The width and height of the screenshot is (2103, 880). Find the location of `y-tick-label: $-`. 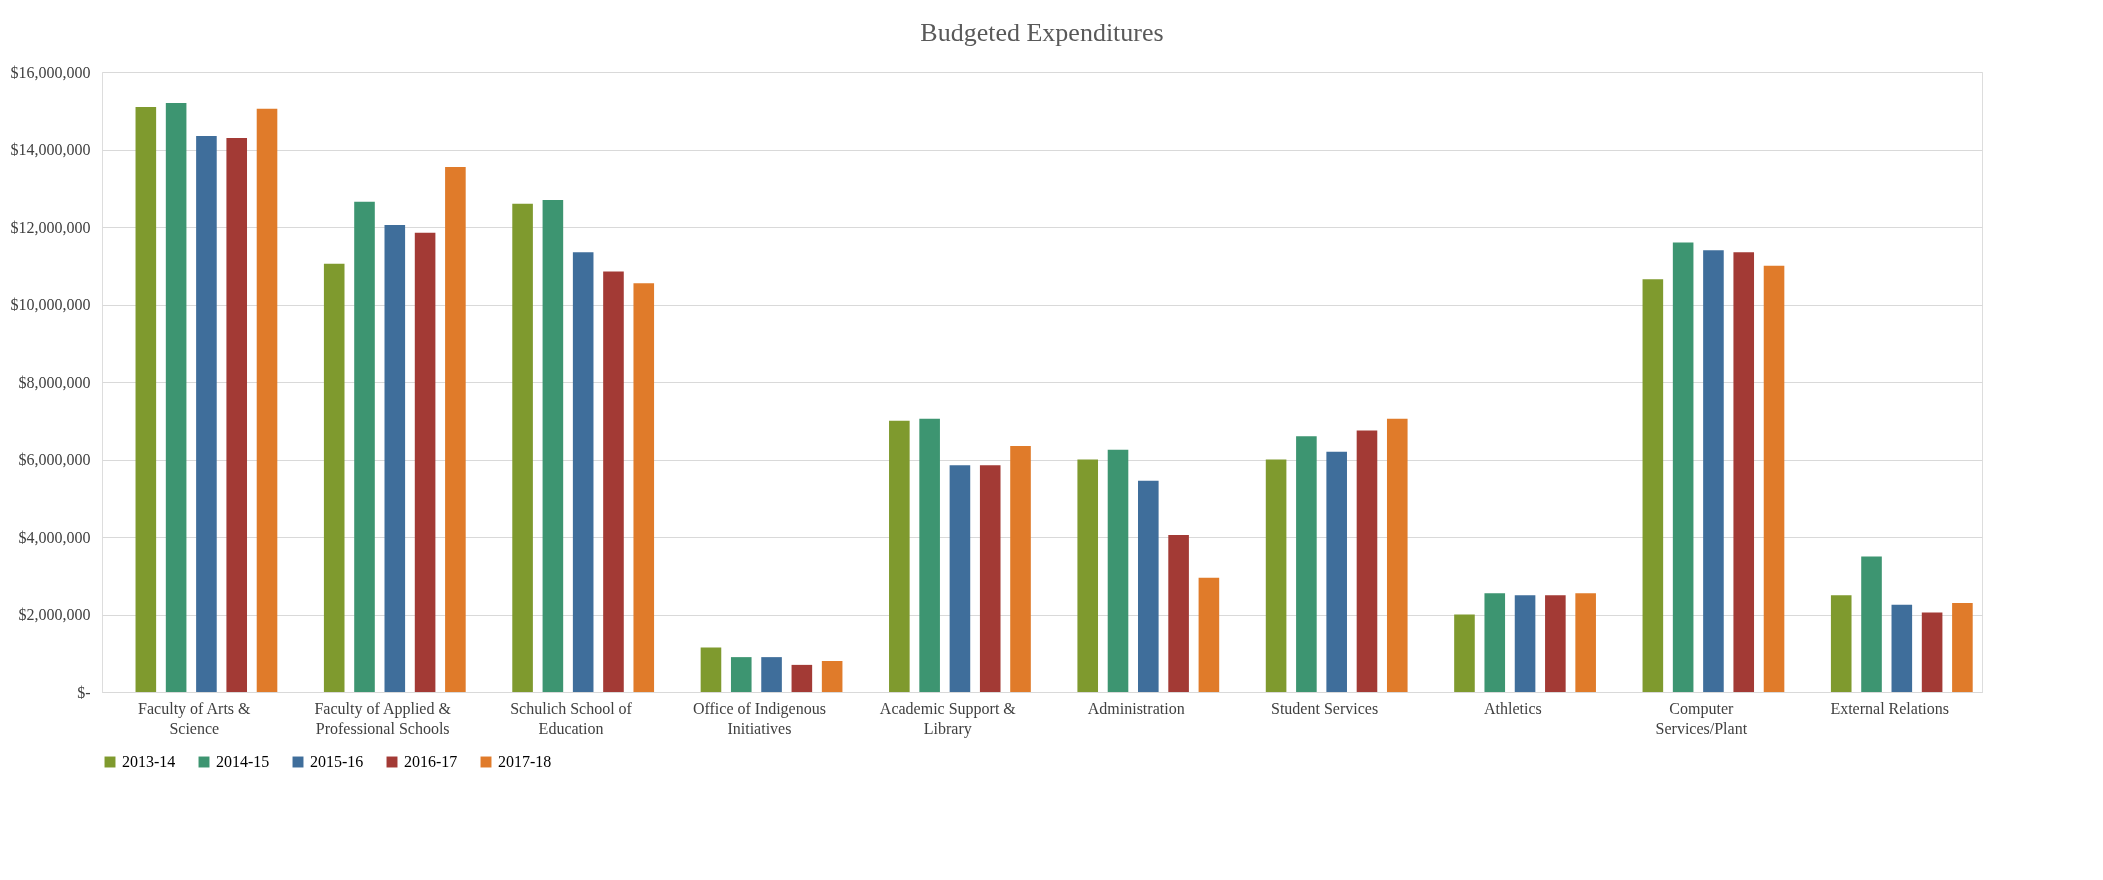

y-tick-label: $- is located at coordinates (84, 692).